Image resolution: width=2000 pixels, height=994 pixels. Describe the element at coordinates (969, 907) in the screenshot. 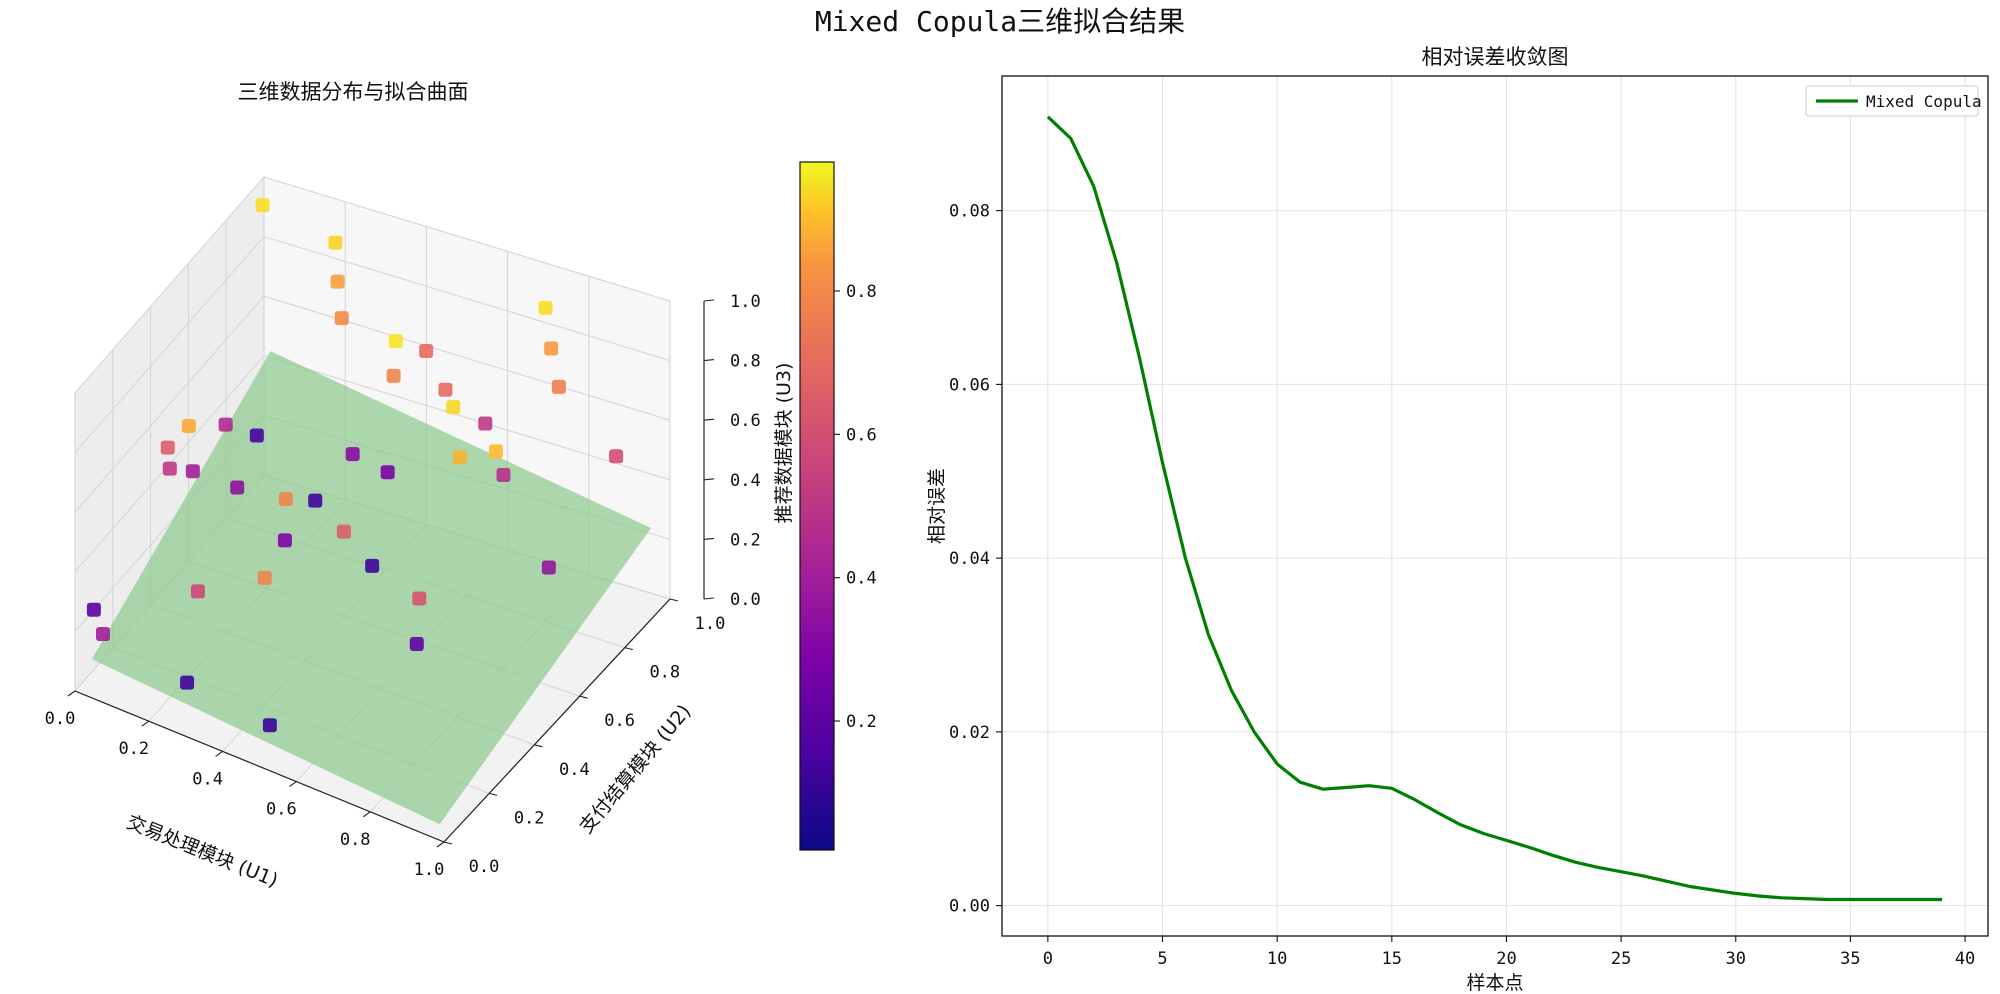

I see `y-tick-label: 0.00` at that location.